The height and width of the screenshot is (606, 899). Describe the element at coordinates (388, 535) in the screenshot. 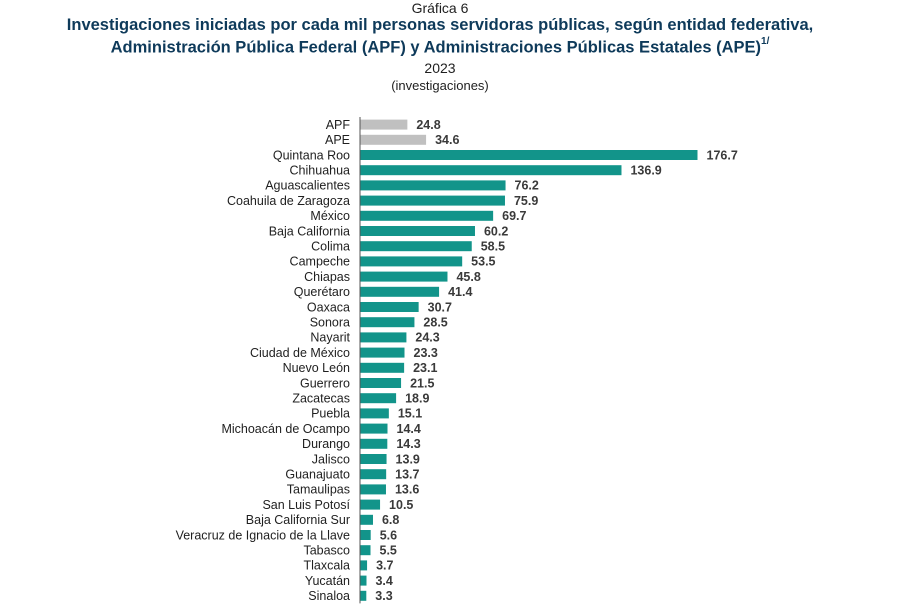

I see `value-label: 5.6` at that location.